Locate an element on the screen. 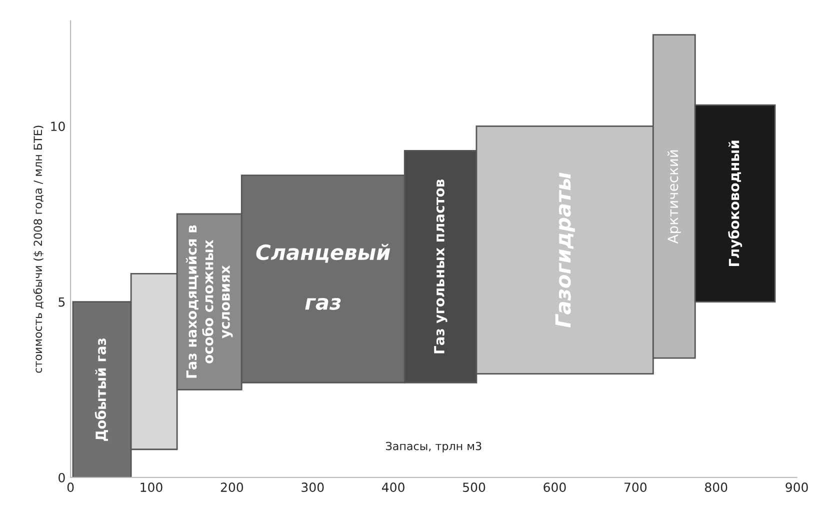 The image size is (830, 519). category-label: Добытый газ is located at coordinates (101, 389).